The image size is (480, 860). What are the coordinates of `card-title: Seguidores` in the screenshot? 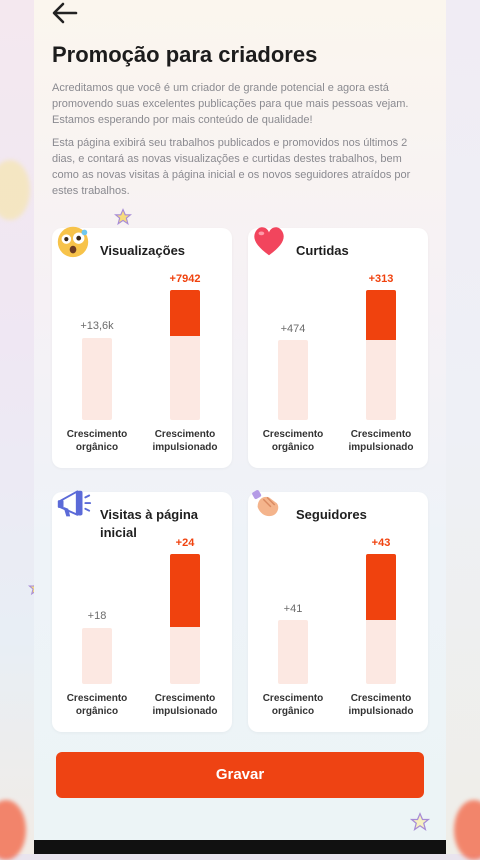 It's located at (331, 514).